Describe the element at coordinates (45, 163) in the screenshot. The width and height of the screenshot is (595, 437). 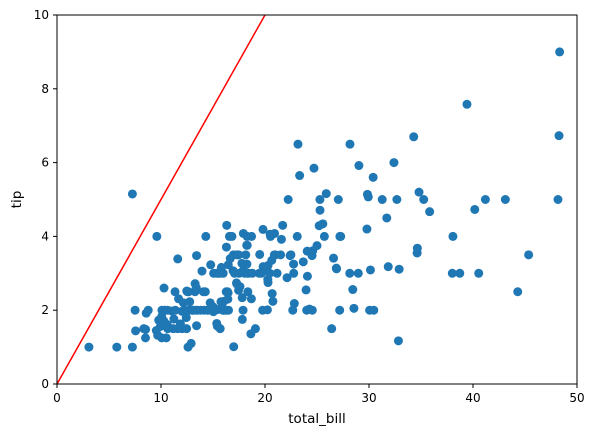
I see `y-tick-label: 6` at that location.